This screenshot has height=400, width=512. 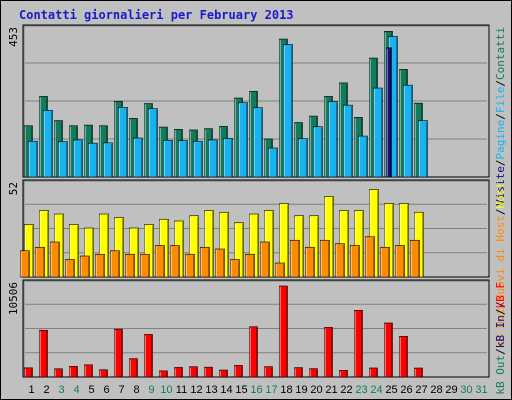 I want to click on bar-file-day-6-fill, so click(x=108, y=160).